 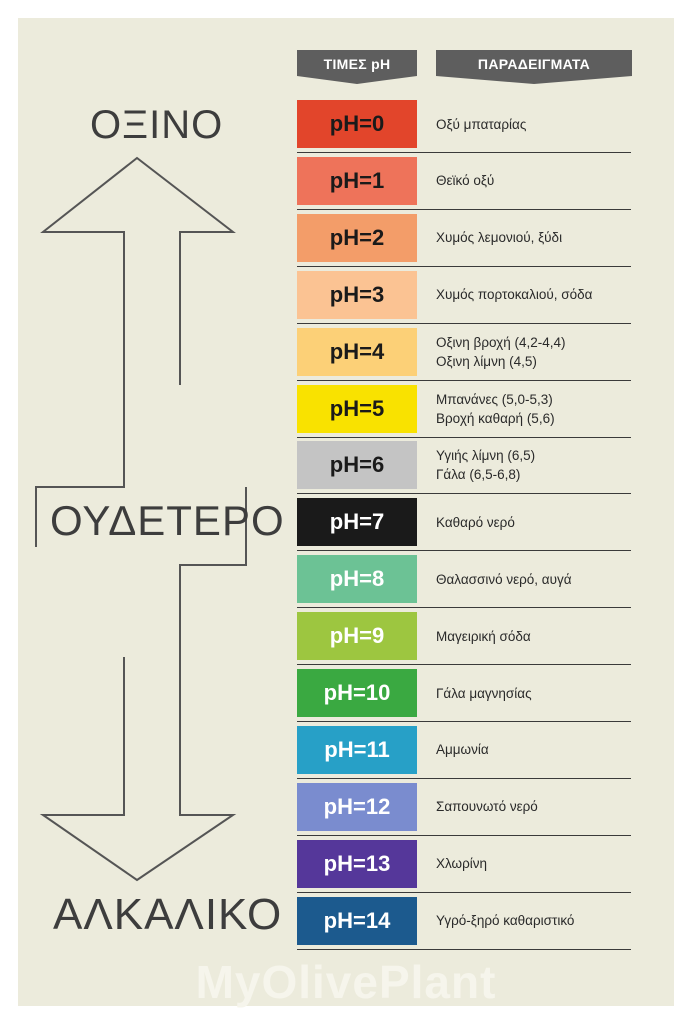 I want to click on ph-value-chip: pH=6, so click(x=357, y=465).